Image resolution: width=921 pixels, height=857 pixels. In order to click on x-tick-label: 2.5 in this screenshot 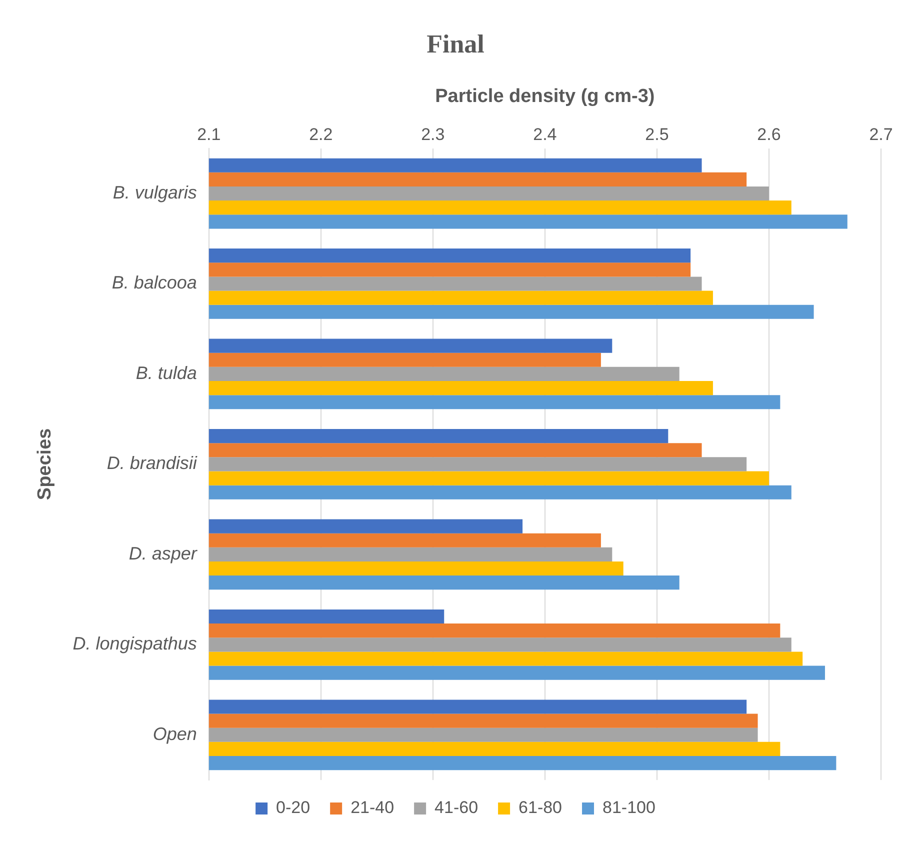, I will do `click(657, 134)`.